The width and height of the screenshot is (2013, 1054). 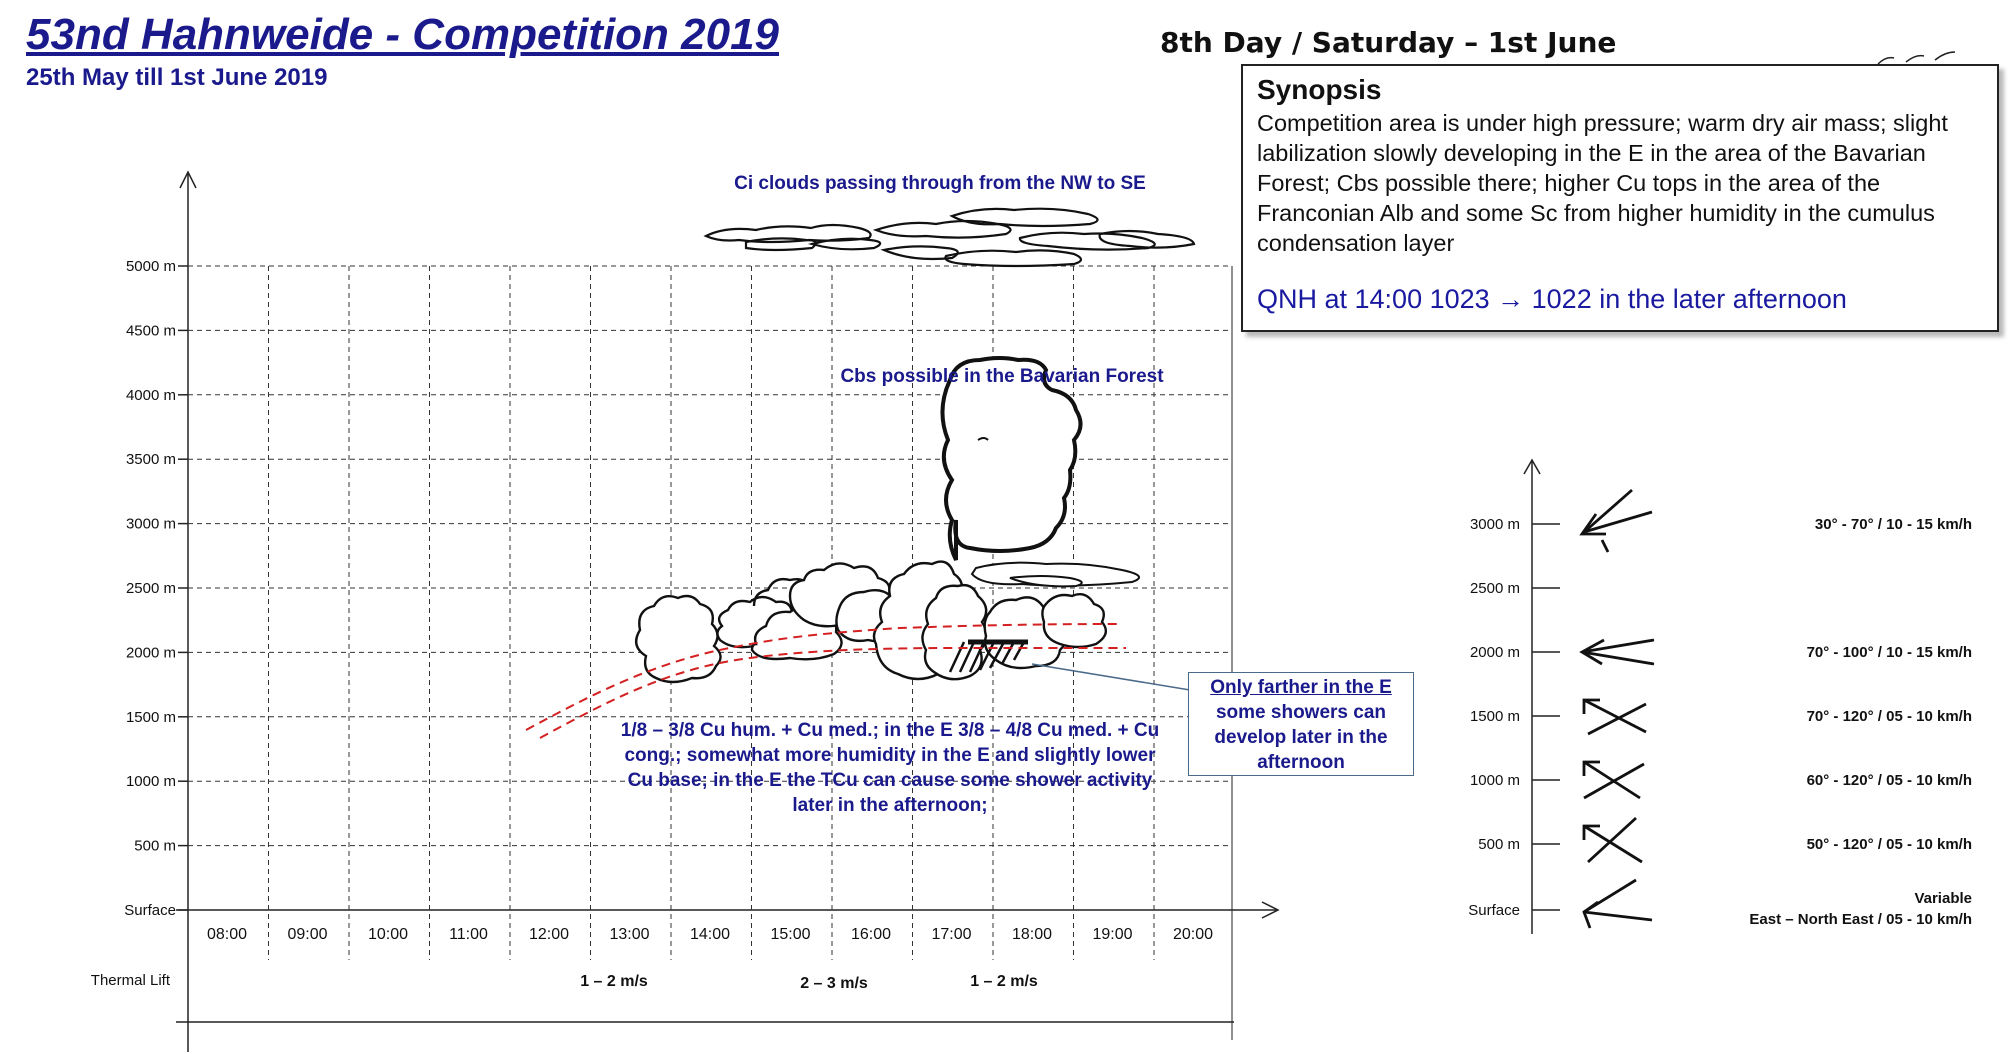 What do you see at coordinates (1494, 910) in the screenshot?
I see `wind-altitude-label: Surface` at bounding box center [1494, 910].